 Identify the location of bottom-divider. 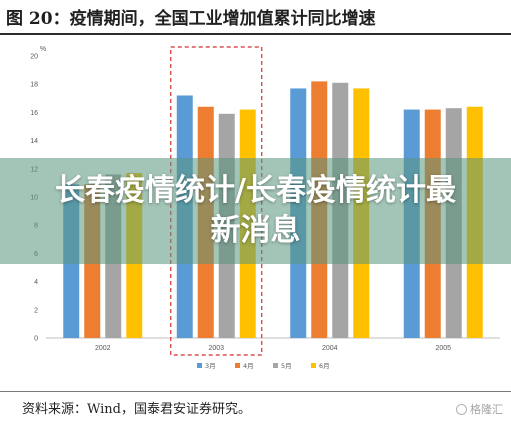
(255, 391).